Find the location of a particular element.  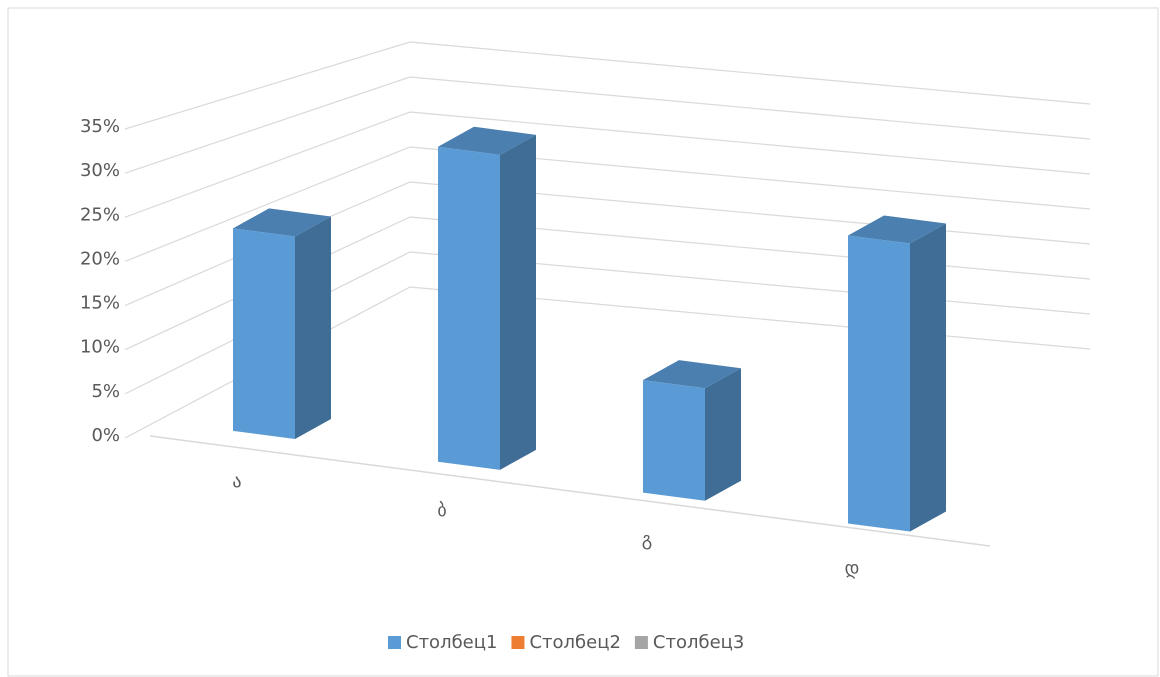

legend-label: Столбец3 is located at coordinates (698, 642).